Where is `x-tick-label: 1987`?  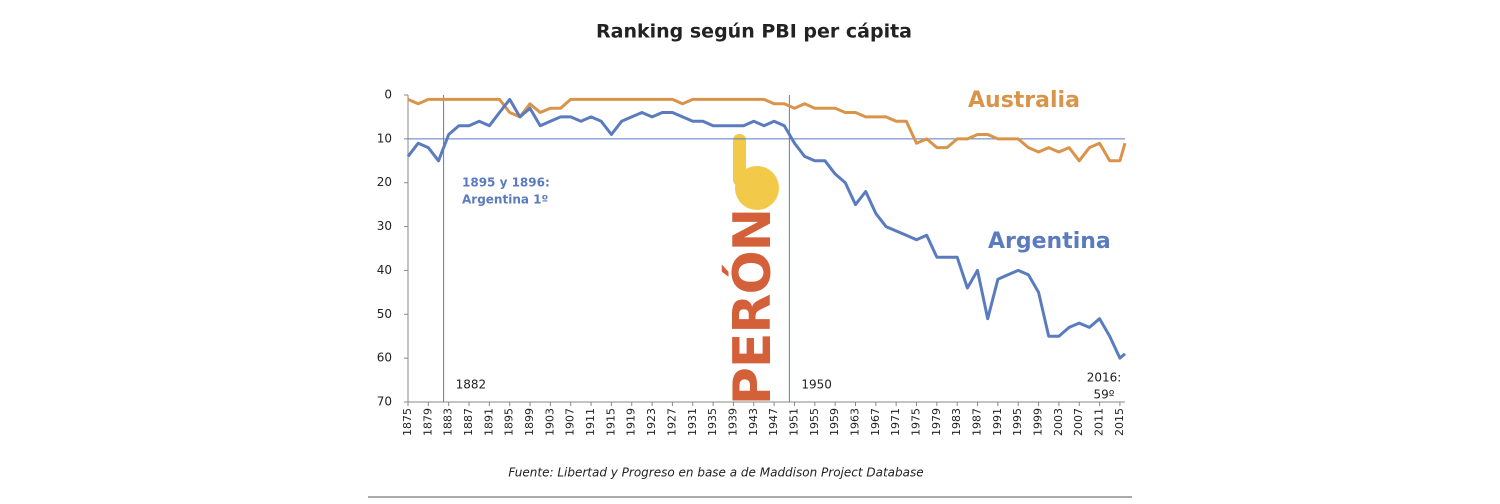
x-tick-label: 1987 is located at coordinates (977, 422).